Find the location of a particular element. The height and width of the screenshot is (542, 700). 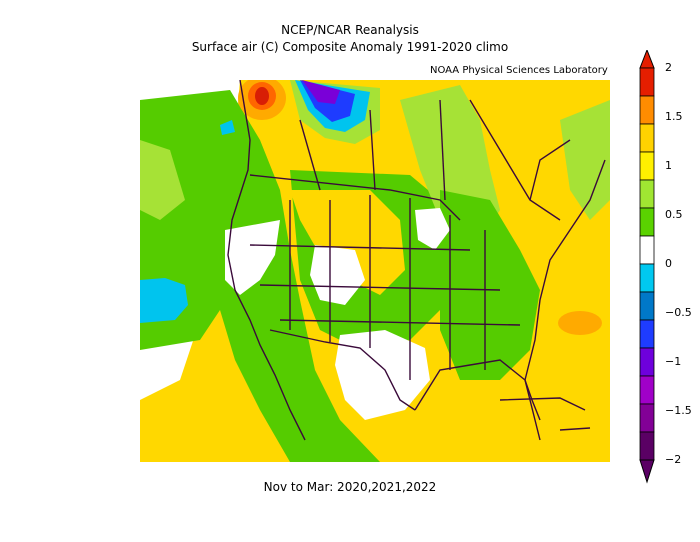

colorbar is located at coordinates (660, 269).